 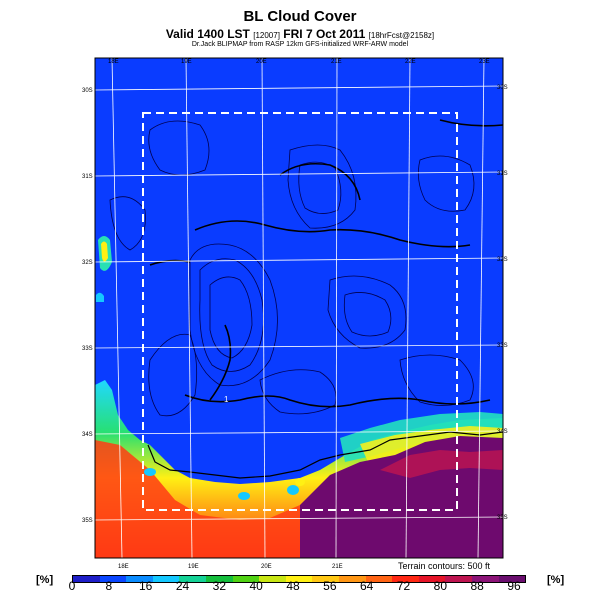 I want to click on valid-code: [12007], so click(x=266, y=35).